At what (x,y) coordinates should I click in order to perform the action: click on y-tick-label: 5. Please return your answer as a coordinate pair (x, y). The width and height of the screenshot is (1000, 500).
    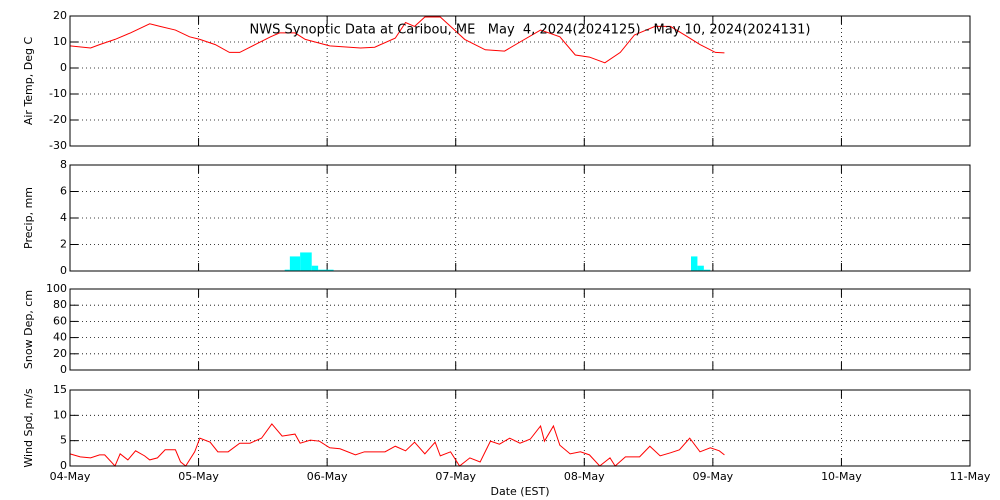
    Looking at the image, I should click on (63, 440).